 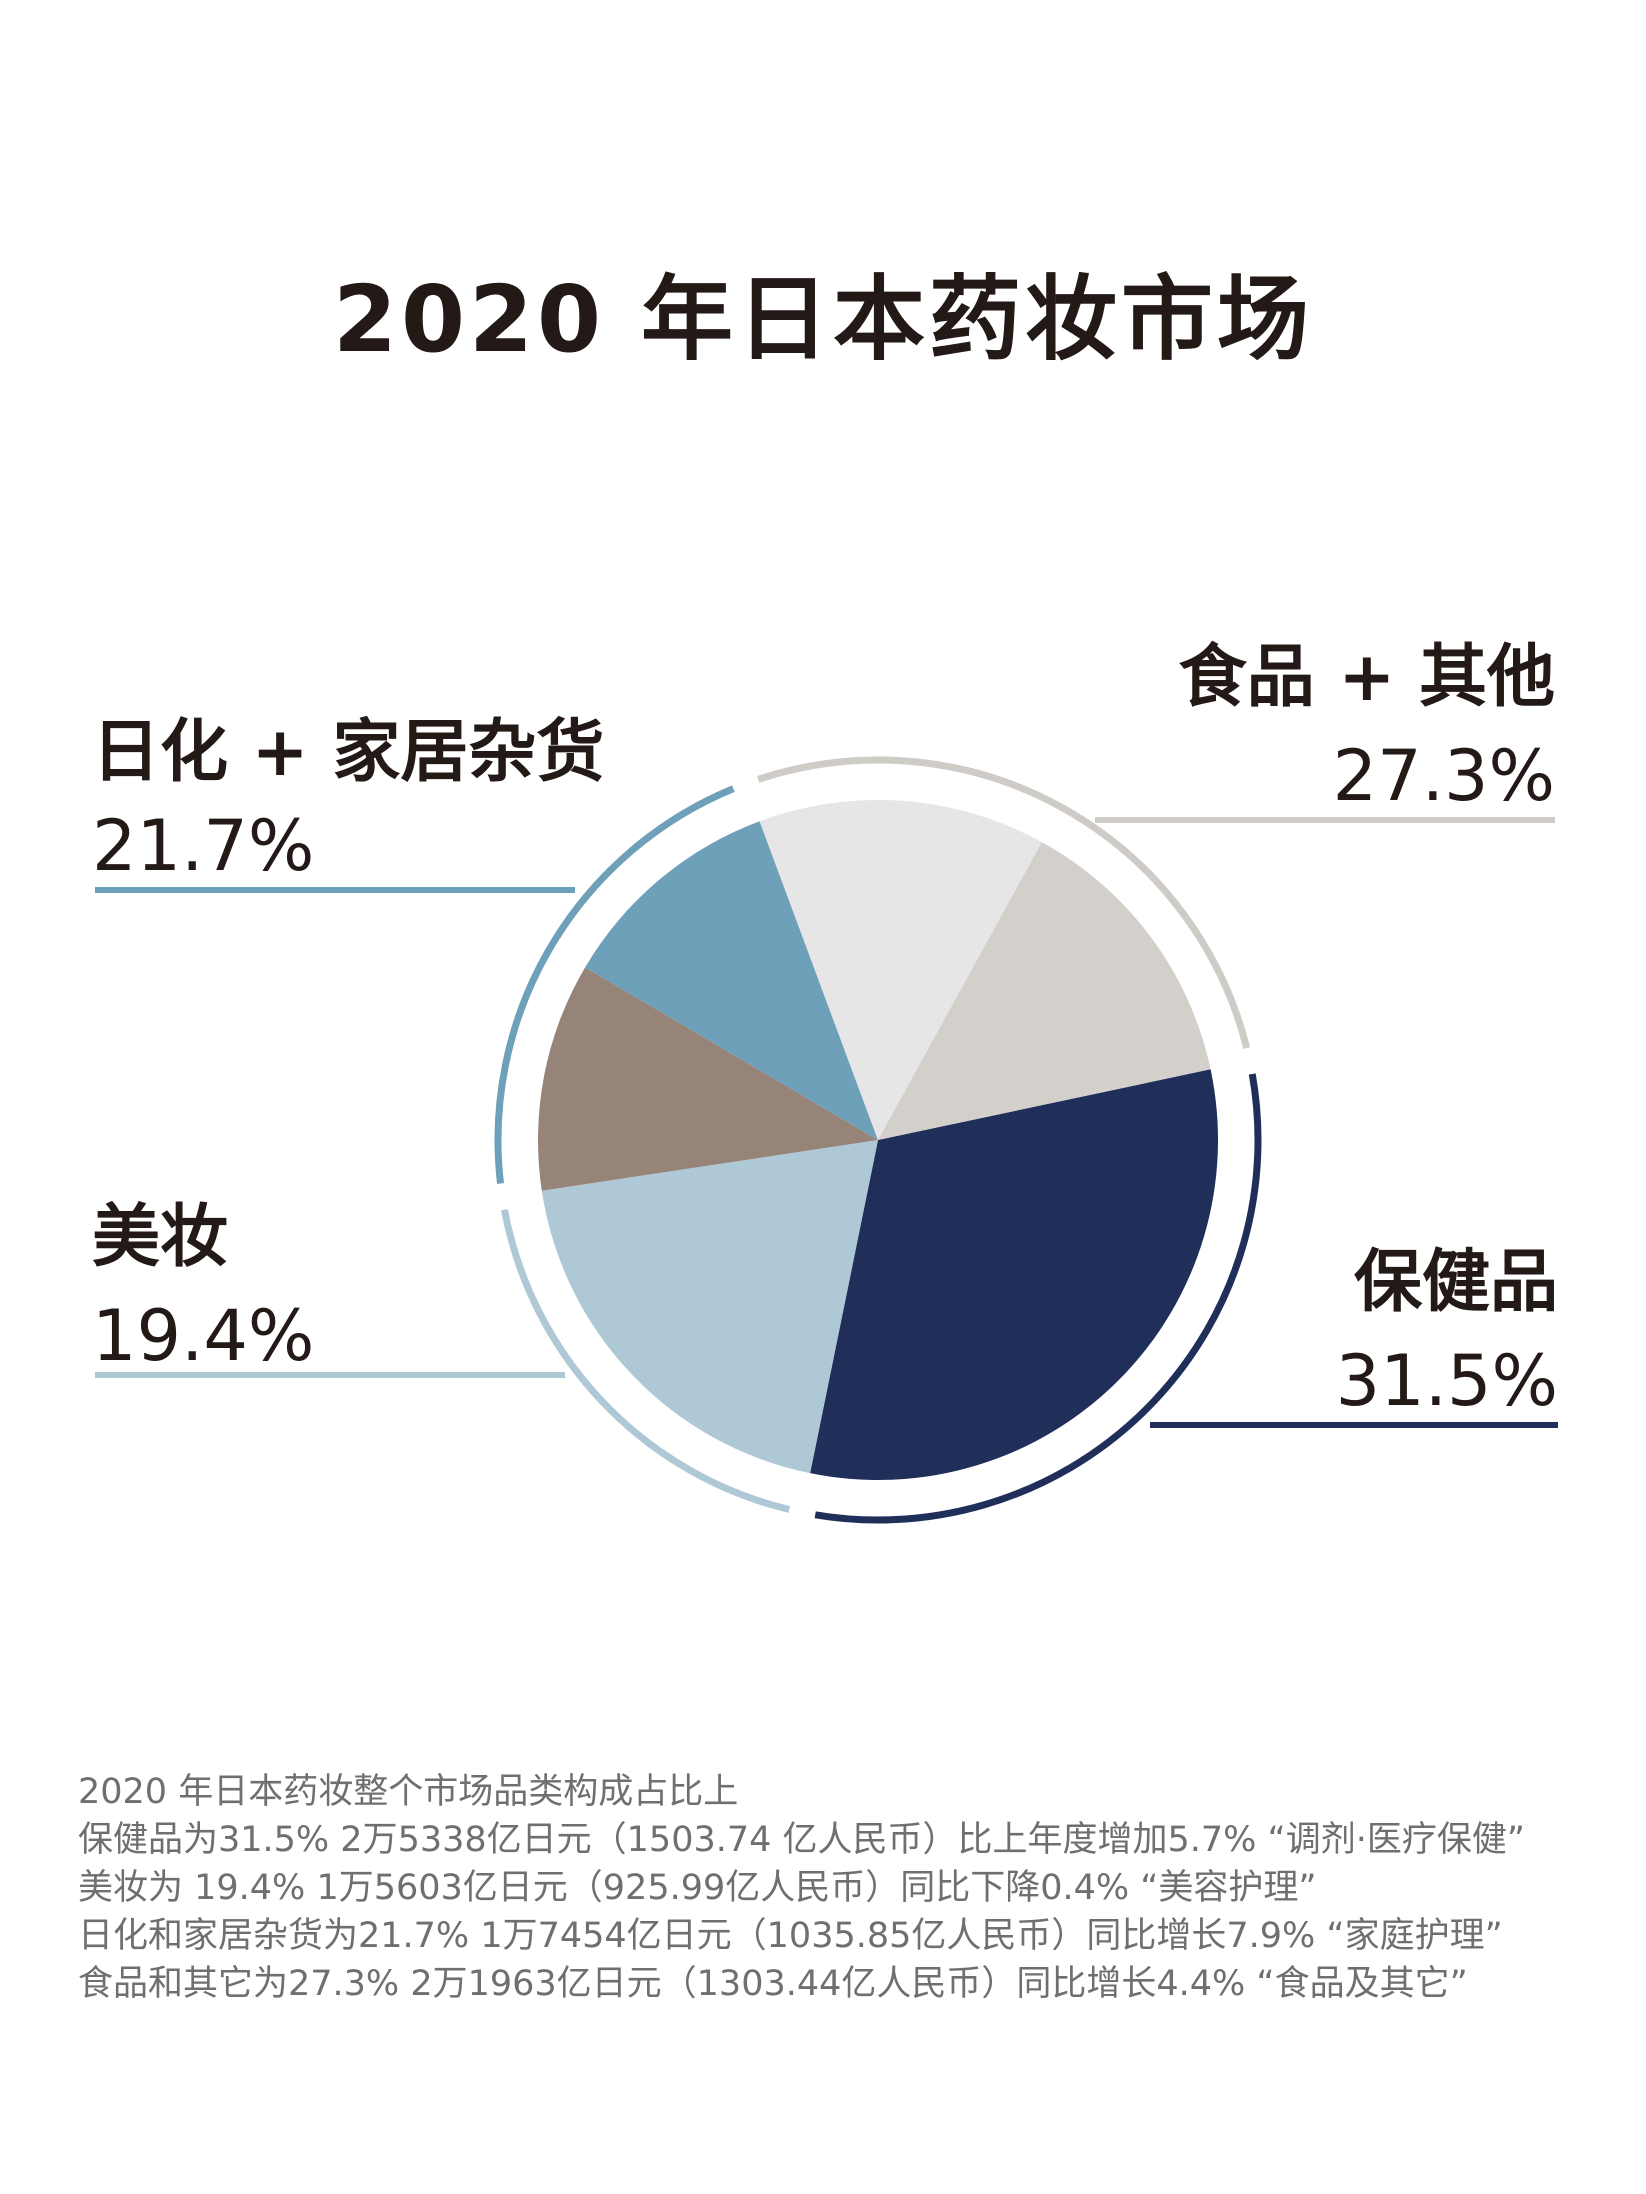 I want to click on slice-label-name: 食品 + 其他, so click(x=1367, y=677).